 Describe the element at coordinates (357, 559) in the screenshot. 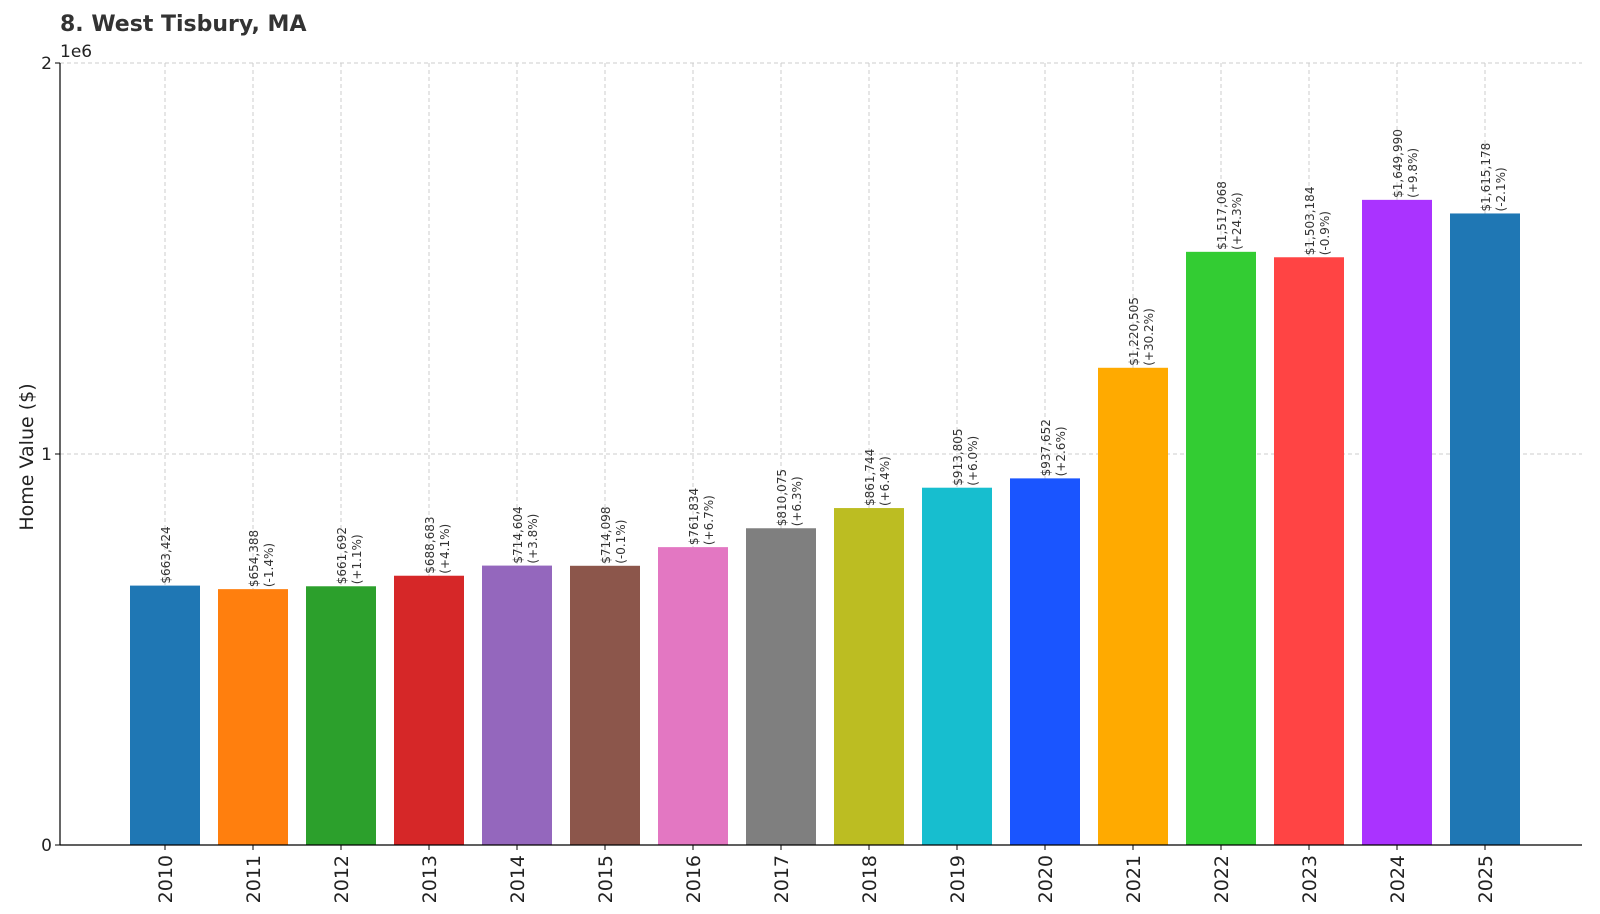

I see `change-label: (+1.1%)` at that location.